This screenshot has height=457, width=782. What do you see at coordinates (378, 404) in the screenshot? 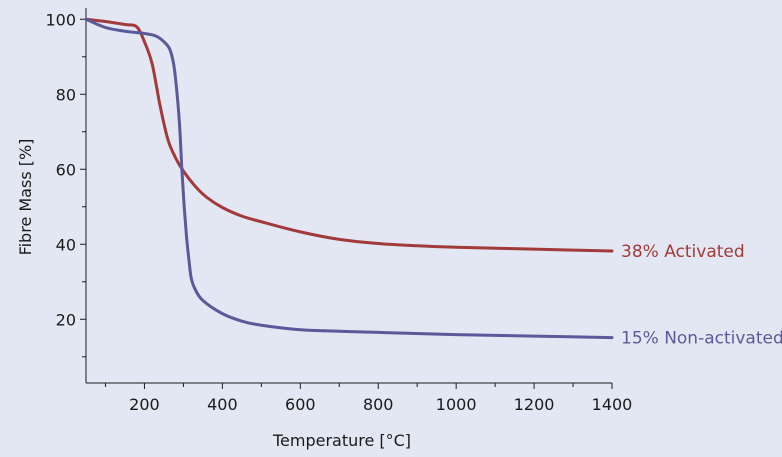
I see `x-tick-label: 800` at bounding box center [378, 404].